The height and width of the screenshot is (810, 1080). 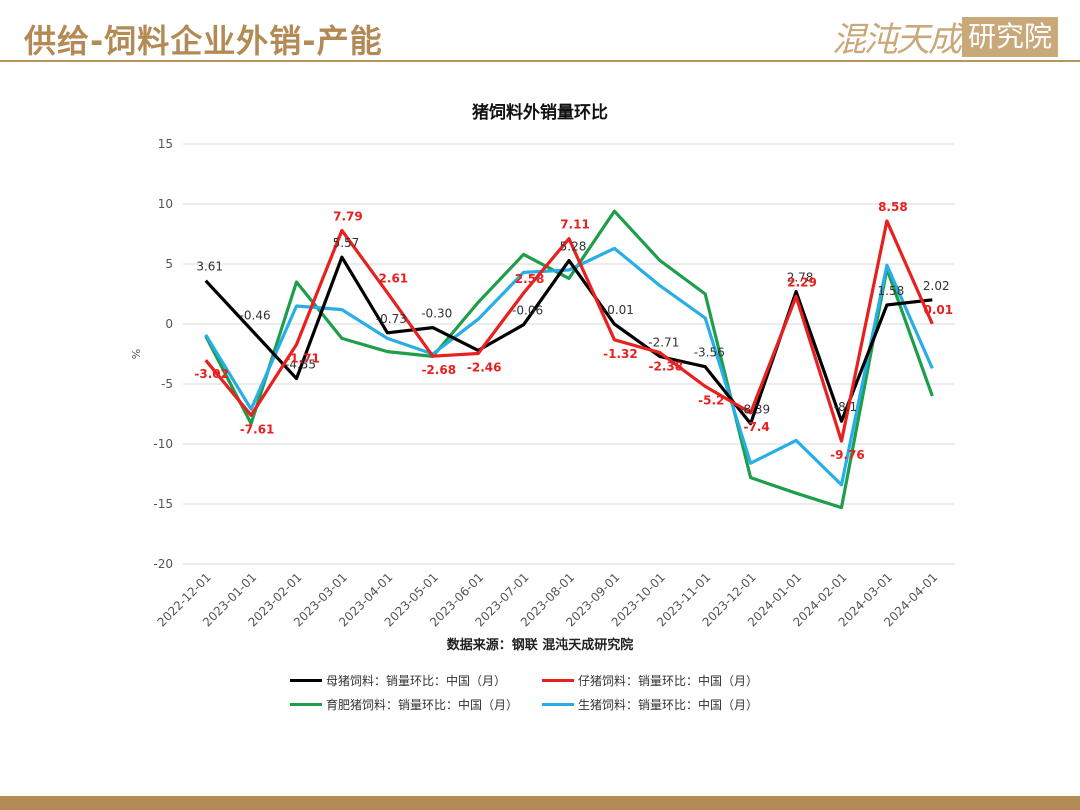 What do you see at coordinates (167, 384) in the screenshot?
I see `y-tick-label: -5` at bounding box center [167, 384].